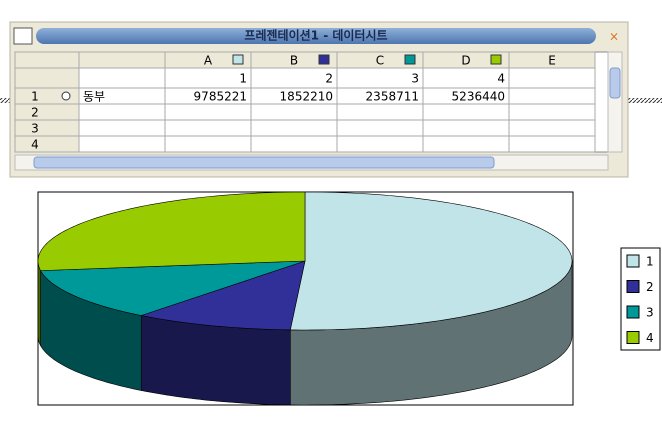 This screenshot has height=427, width=662. I want to click on v-scroll-thumb, so click(615, 83).